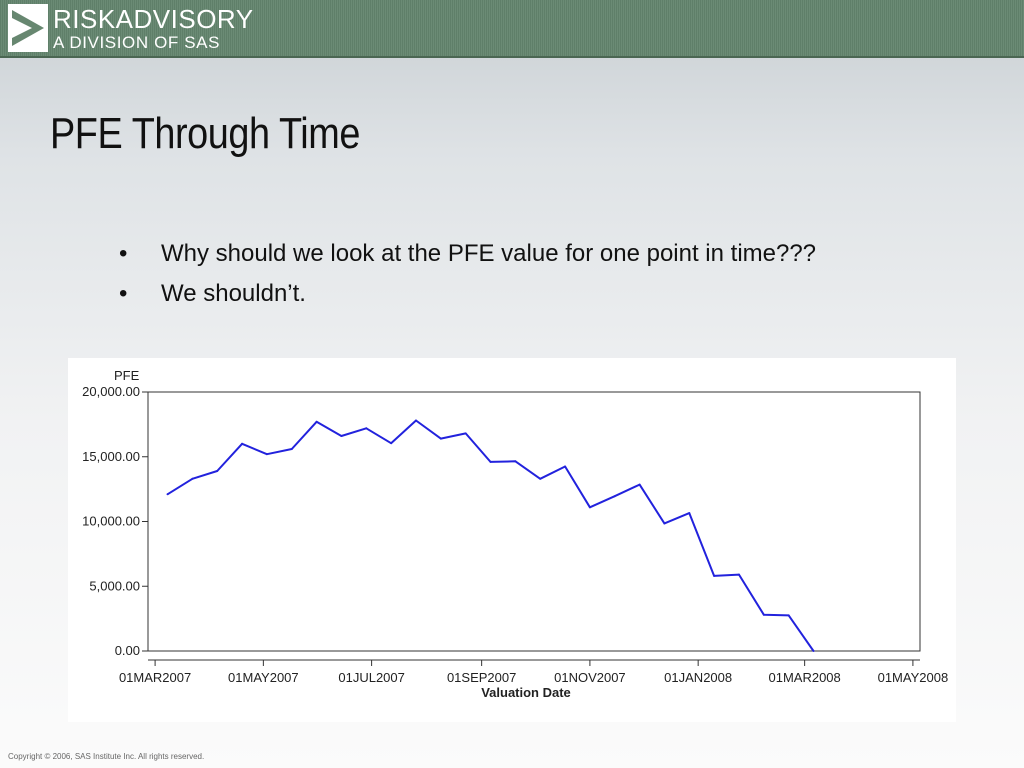 This screenshot has height=768, width=1024. I want to click on header-band: RISKADVISORY A DIVISION OF SAS, so click(512, 29).